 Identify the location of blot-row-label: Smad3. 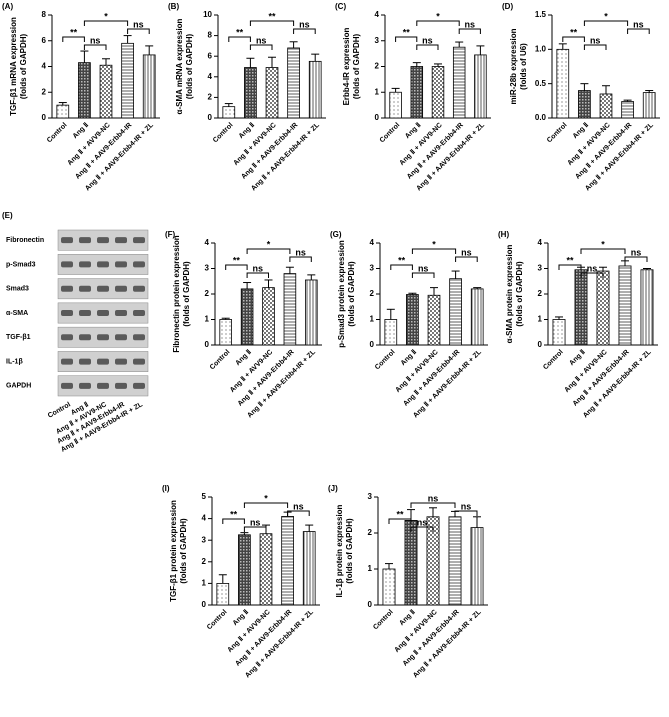
(17, 289).